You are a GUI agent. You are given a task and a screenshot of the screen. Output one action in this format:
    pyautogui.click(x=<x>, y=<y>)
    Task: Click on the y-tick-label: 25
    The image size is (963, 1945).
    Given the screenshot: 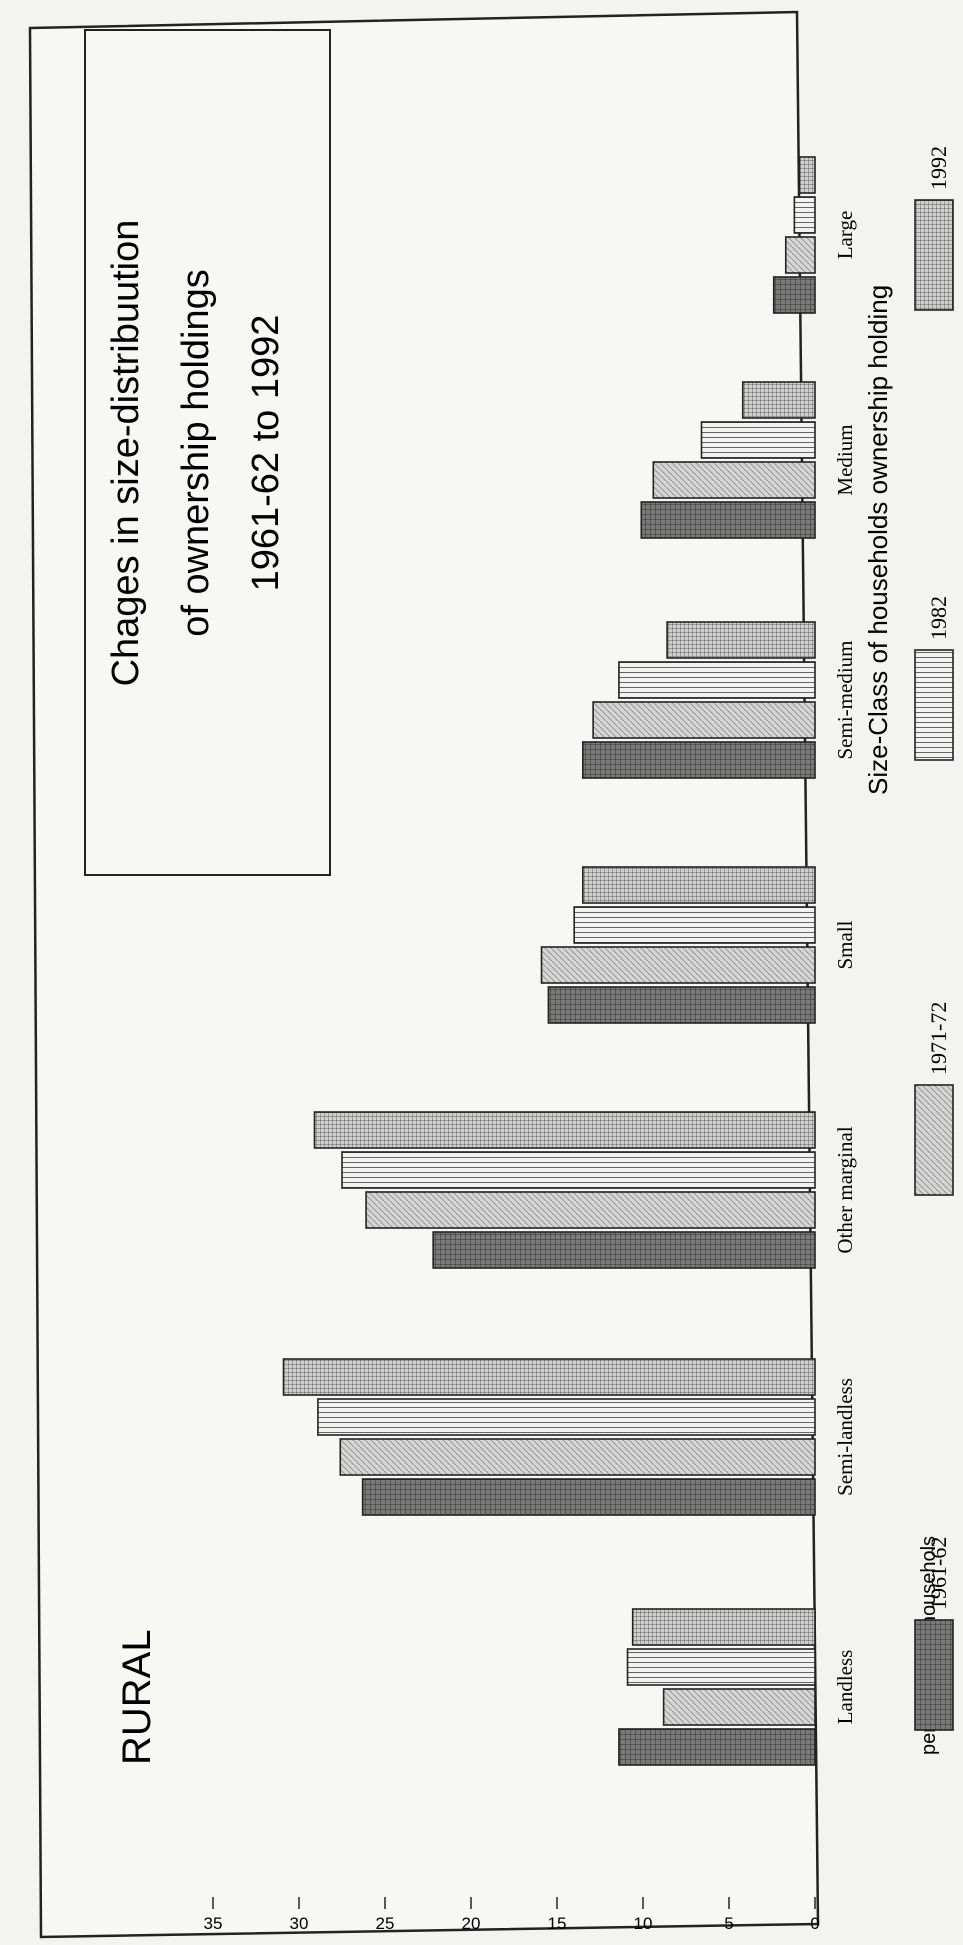 What is the action you would take?
    pyautogui.click(x=385, y=1923)
    